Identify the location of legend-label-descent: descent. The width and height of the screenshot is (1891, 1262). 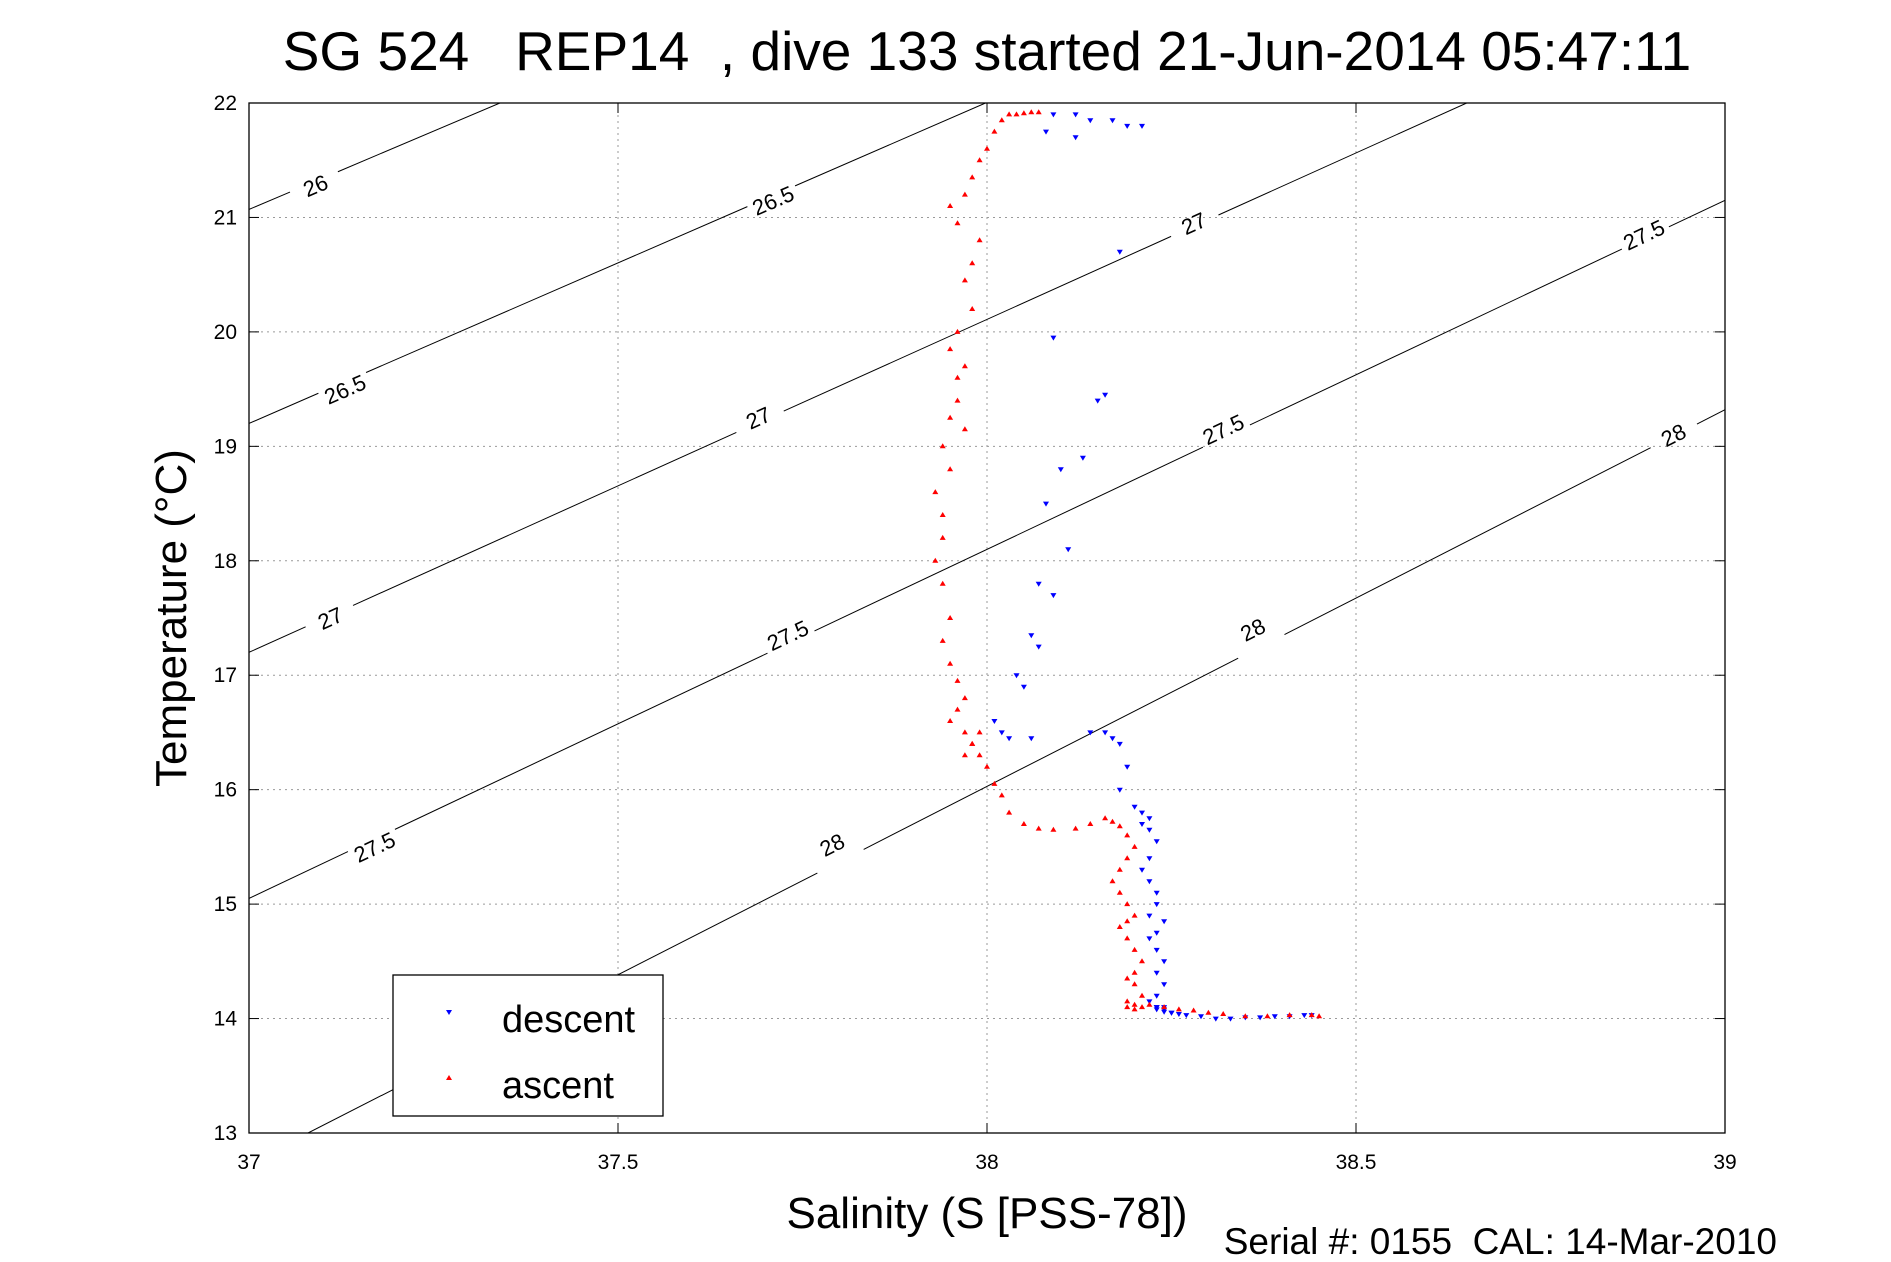
(569, 1020).